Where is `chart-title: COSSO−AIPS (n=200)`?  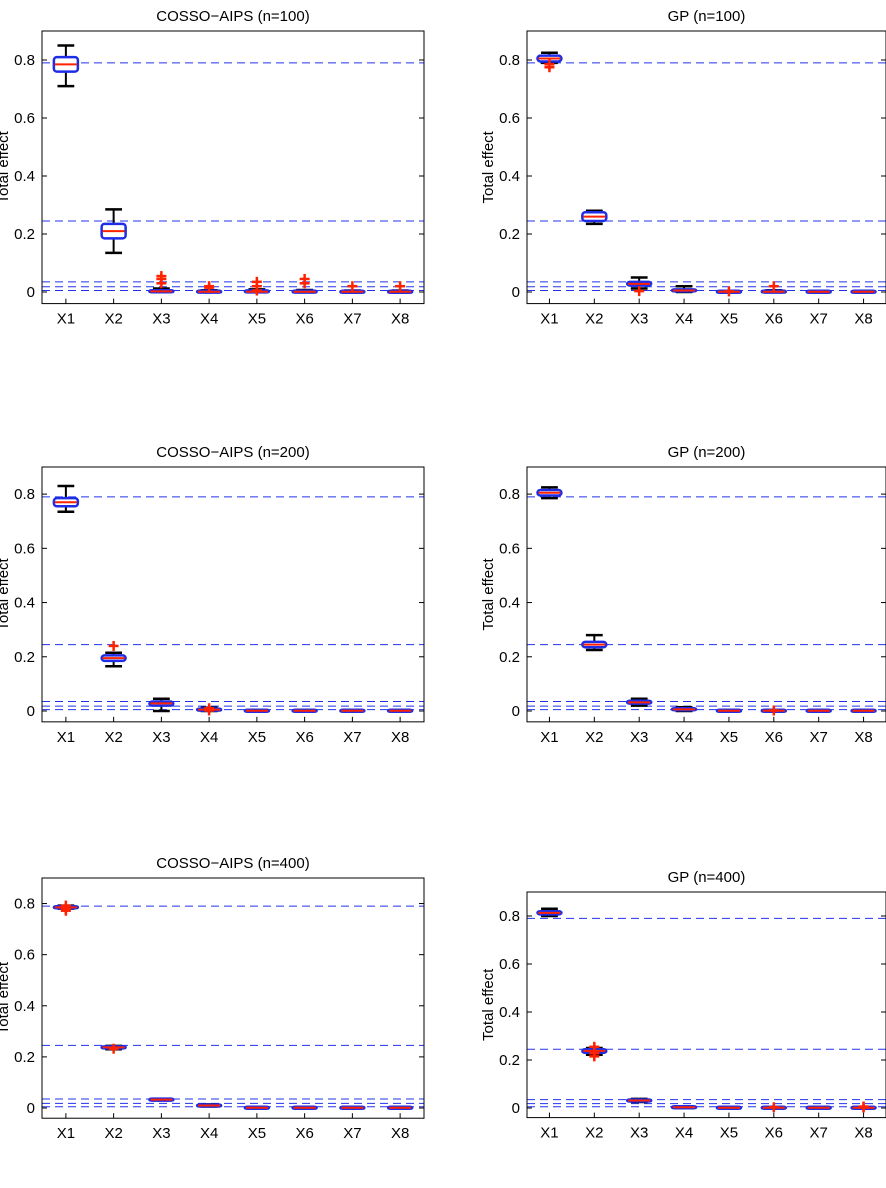
chart-title: COSSO−AIPS (n=200) is located at coordinates (232, 452).